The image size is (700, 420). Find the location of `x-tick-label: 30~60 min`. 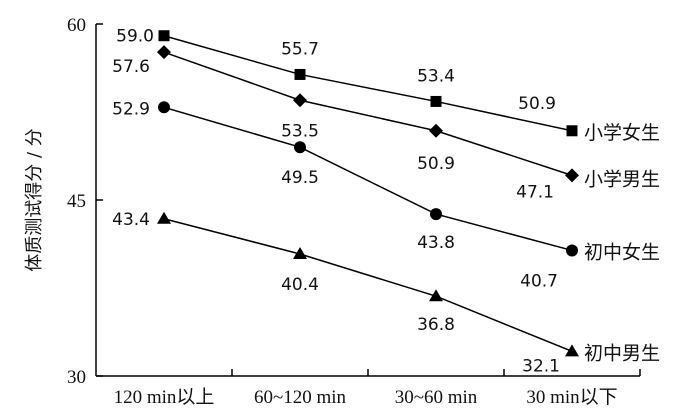

x-tick-label: 30~60 min is located at coordinates (436, 397).